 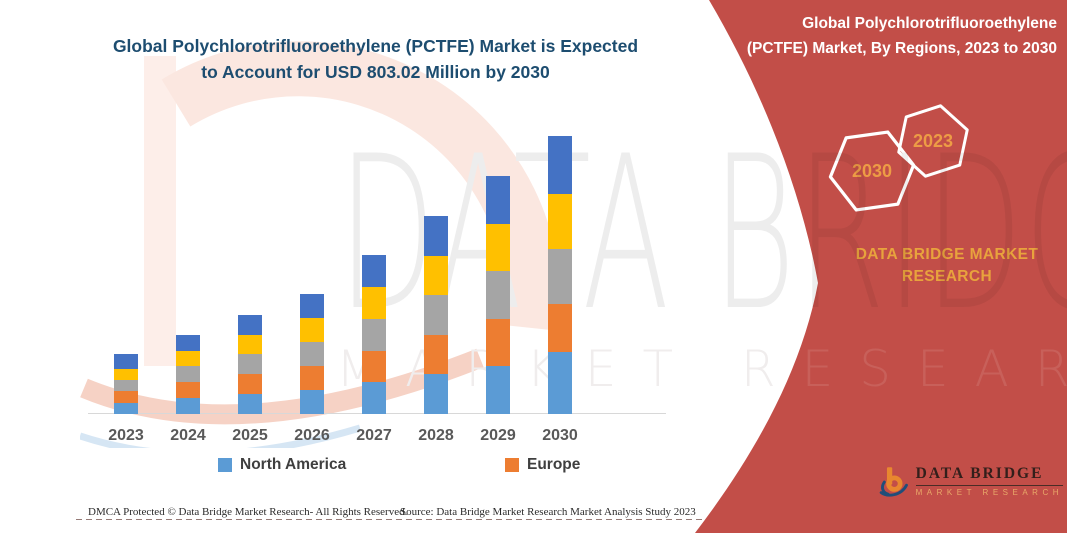 I want to click on bar-2030-segment-unlabeled-dark-blue, so click(x=560, y=165).